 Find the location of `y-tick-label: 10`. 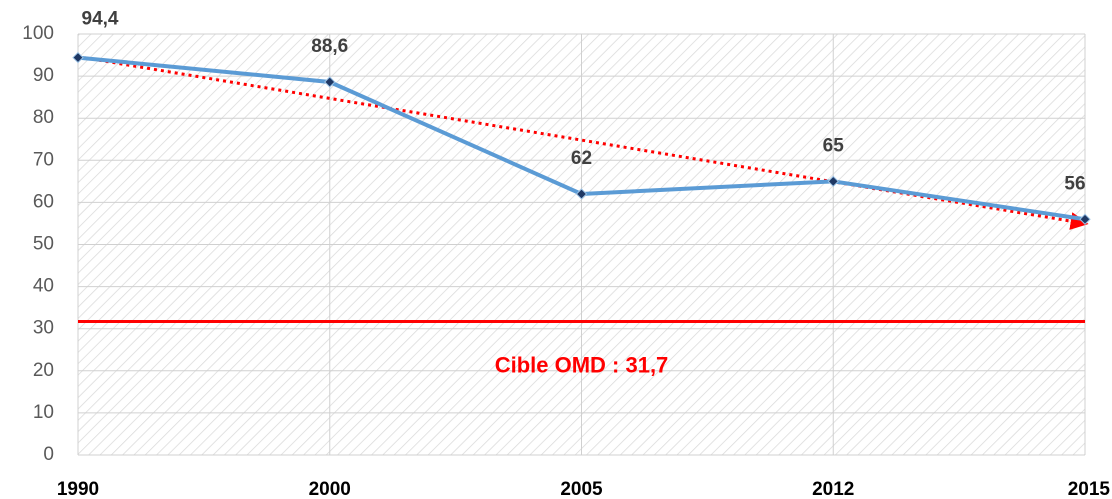

y-tick-label: 10 is located at coordinates (43, 412).